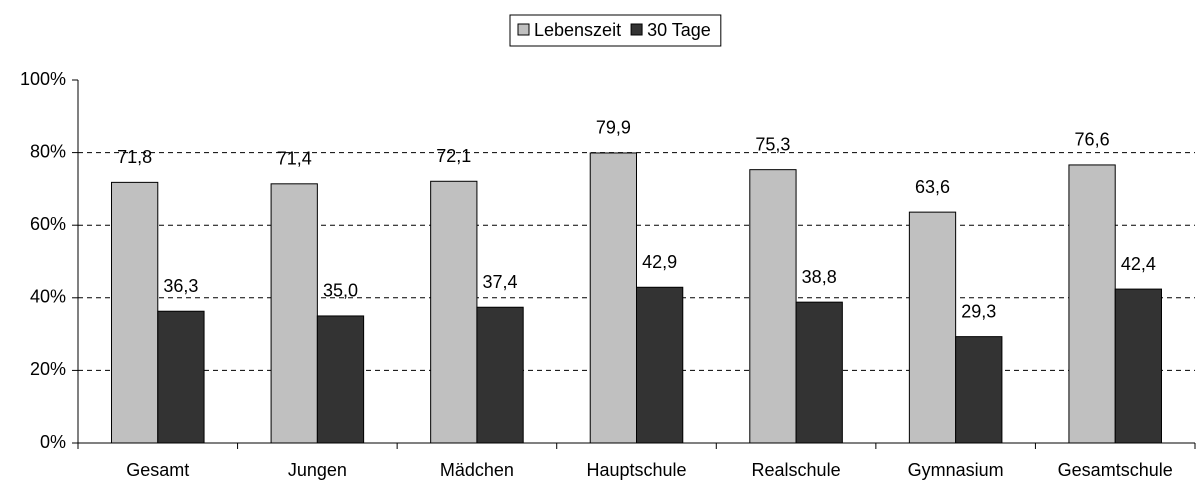 This screenshot has height=485, width=1199. I want to click on data-label: 76,6, so click(1092, 140).